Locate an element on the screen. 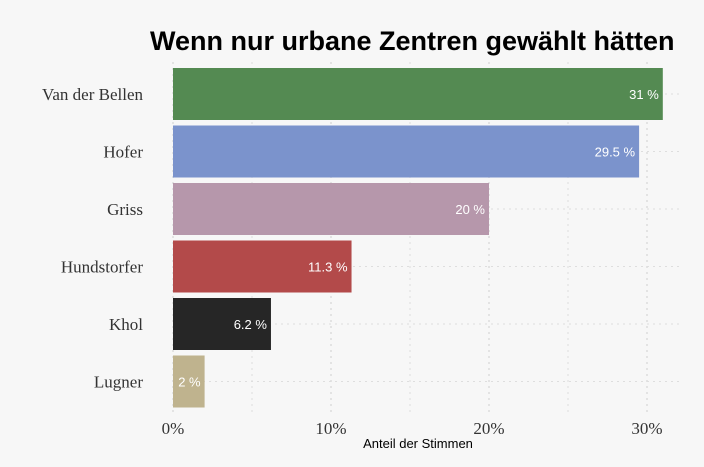  value-label: 31 % is located at coordinates (644, 94).